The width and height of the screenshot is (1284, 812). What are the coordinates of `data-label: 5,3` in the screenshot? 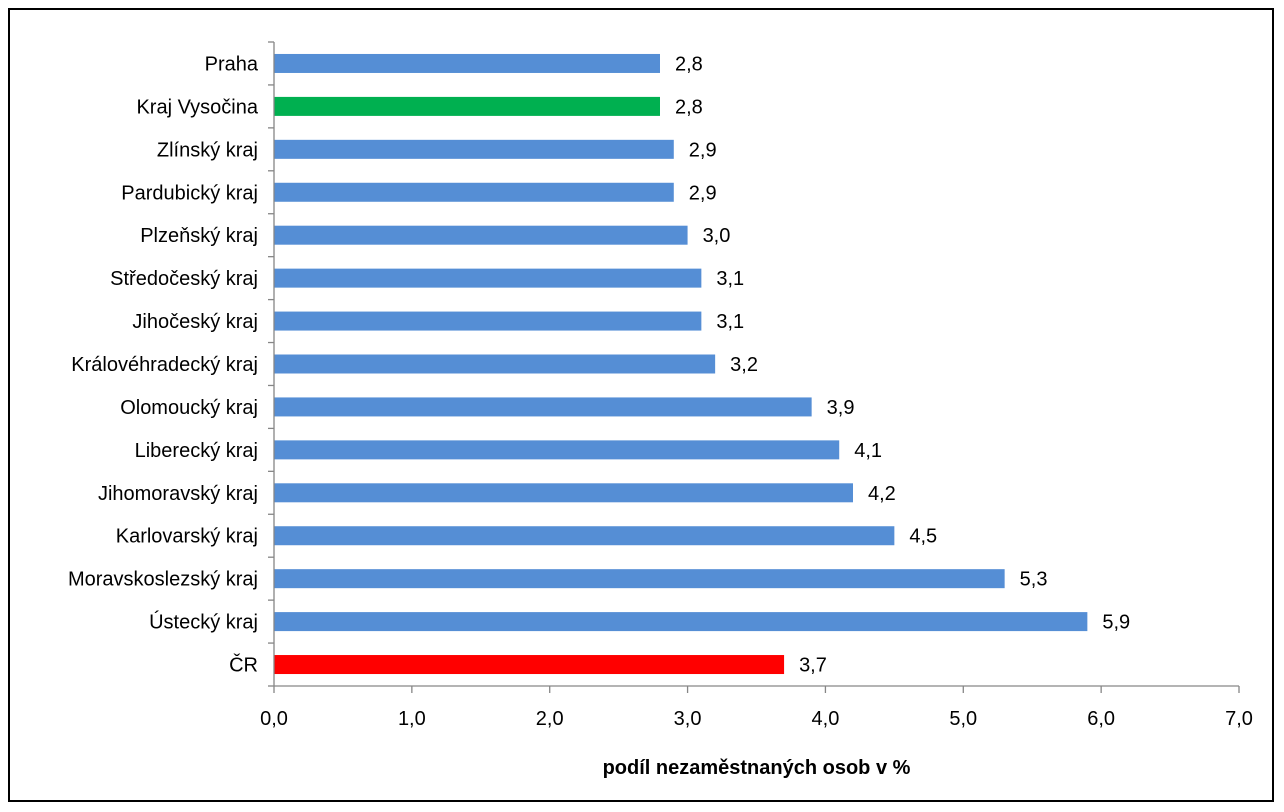 It's located at (1034, 580).